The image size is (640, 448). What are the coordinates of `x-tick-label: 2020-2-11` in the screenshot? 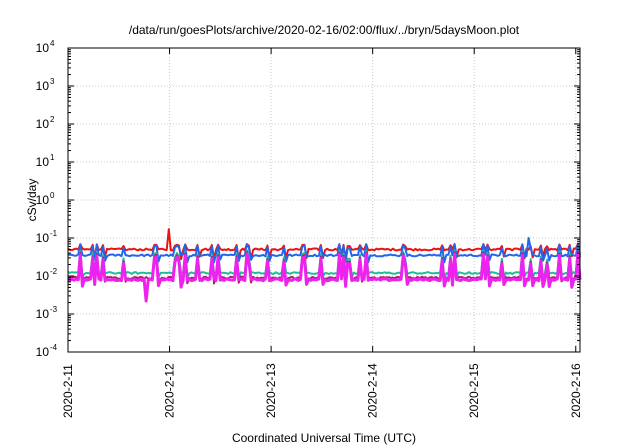 It's located at (68, 391).